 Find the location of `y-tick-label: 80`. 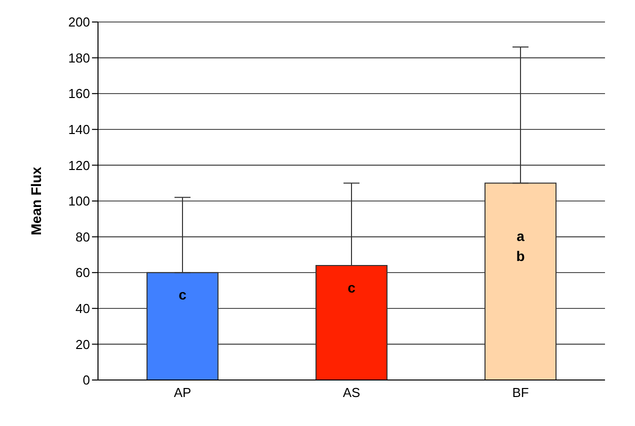

y-tick-label: 80 is located at coordinates (83, 236).